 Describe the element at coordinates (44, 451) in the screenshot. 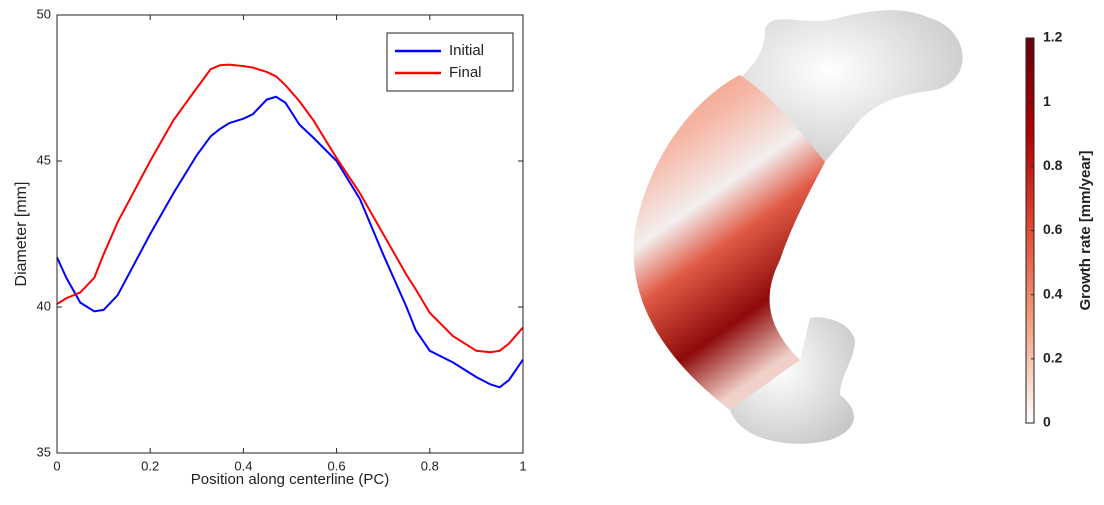

I see `y-tick-label: 35` at that location.